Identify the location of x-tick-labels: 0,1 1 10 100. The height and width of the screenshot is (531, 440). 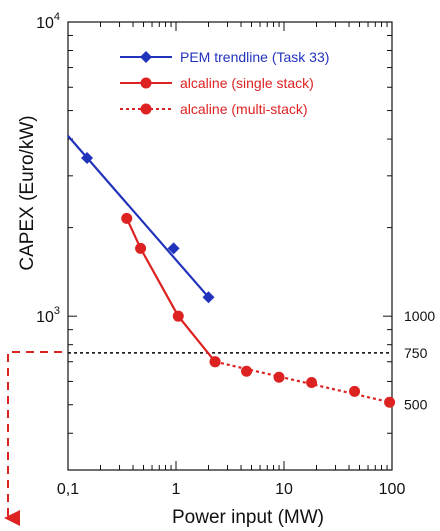
(231, 489).